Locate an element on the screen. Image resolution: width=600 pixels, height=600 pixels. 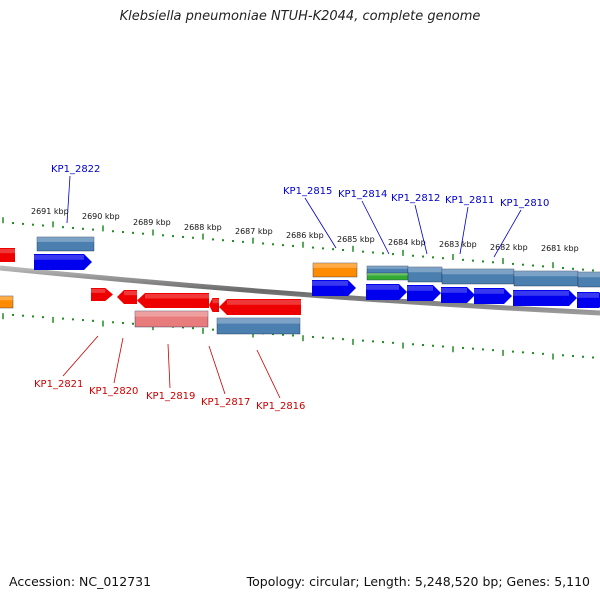
scale-label: 2682 kbp is located at coordinates (509, 247).